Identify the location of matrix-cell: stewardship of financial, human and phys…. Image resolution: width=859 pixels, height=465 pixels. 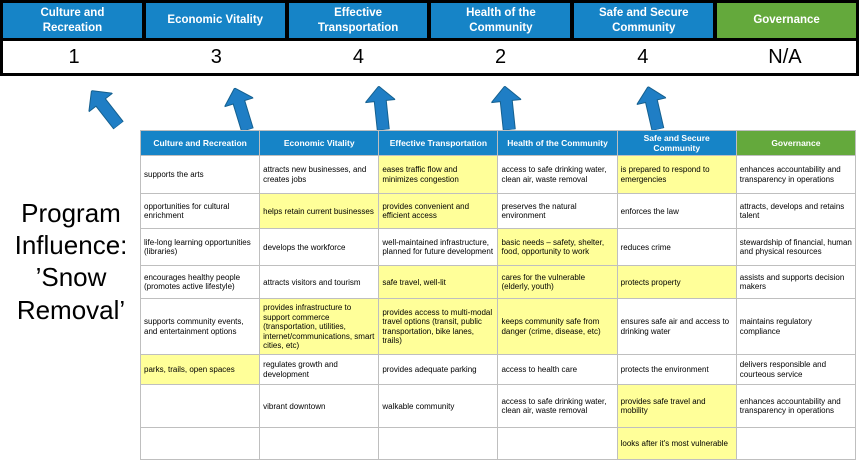
(796, 247).